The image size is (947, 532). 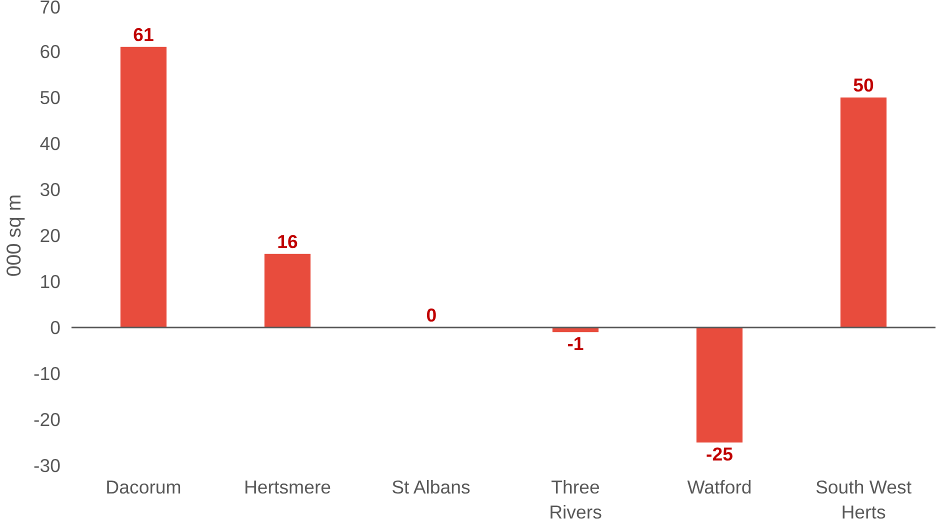 What do you see at coordinates (719, 454) in the screenshot?
I see `data-label: -25` at bounding box center [719, 454].